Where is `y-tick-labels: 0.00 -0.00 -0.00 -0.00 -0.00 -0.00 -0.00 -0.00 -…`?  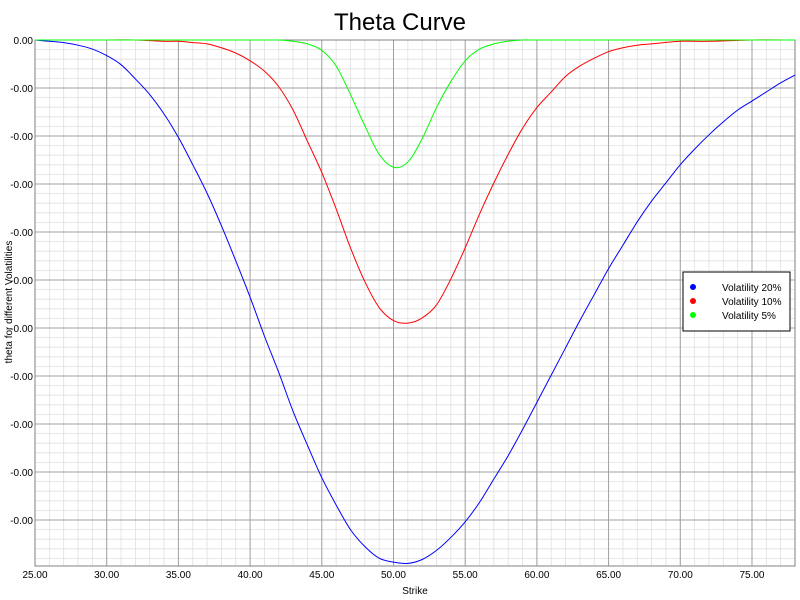 y-tick-labels: 0.00 -0.00 -0.00 -0.00 -0.00 -0.00 -0.00 -0.00 -… is located at coordinates (21, 281).